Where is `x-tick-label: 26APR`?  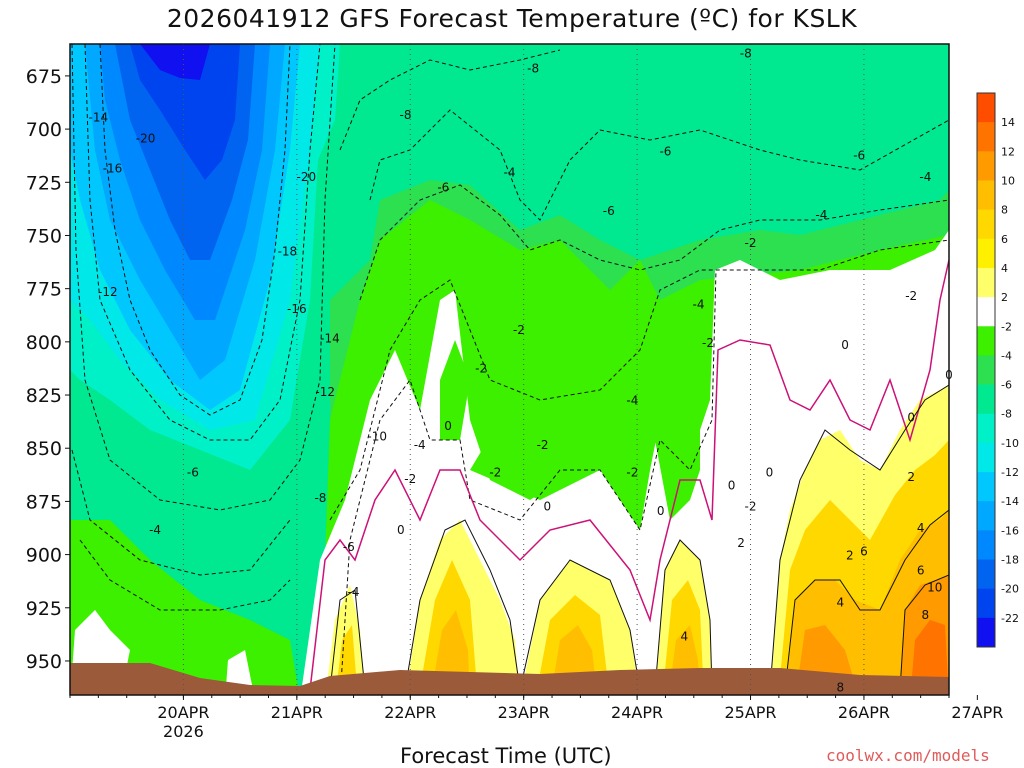 x-tick-label: 26APR is located at coordinates (864, 712).